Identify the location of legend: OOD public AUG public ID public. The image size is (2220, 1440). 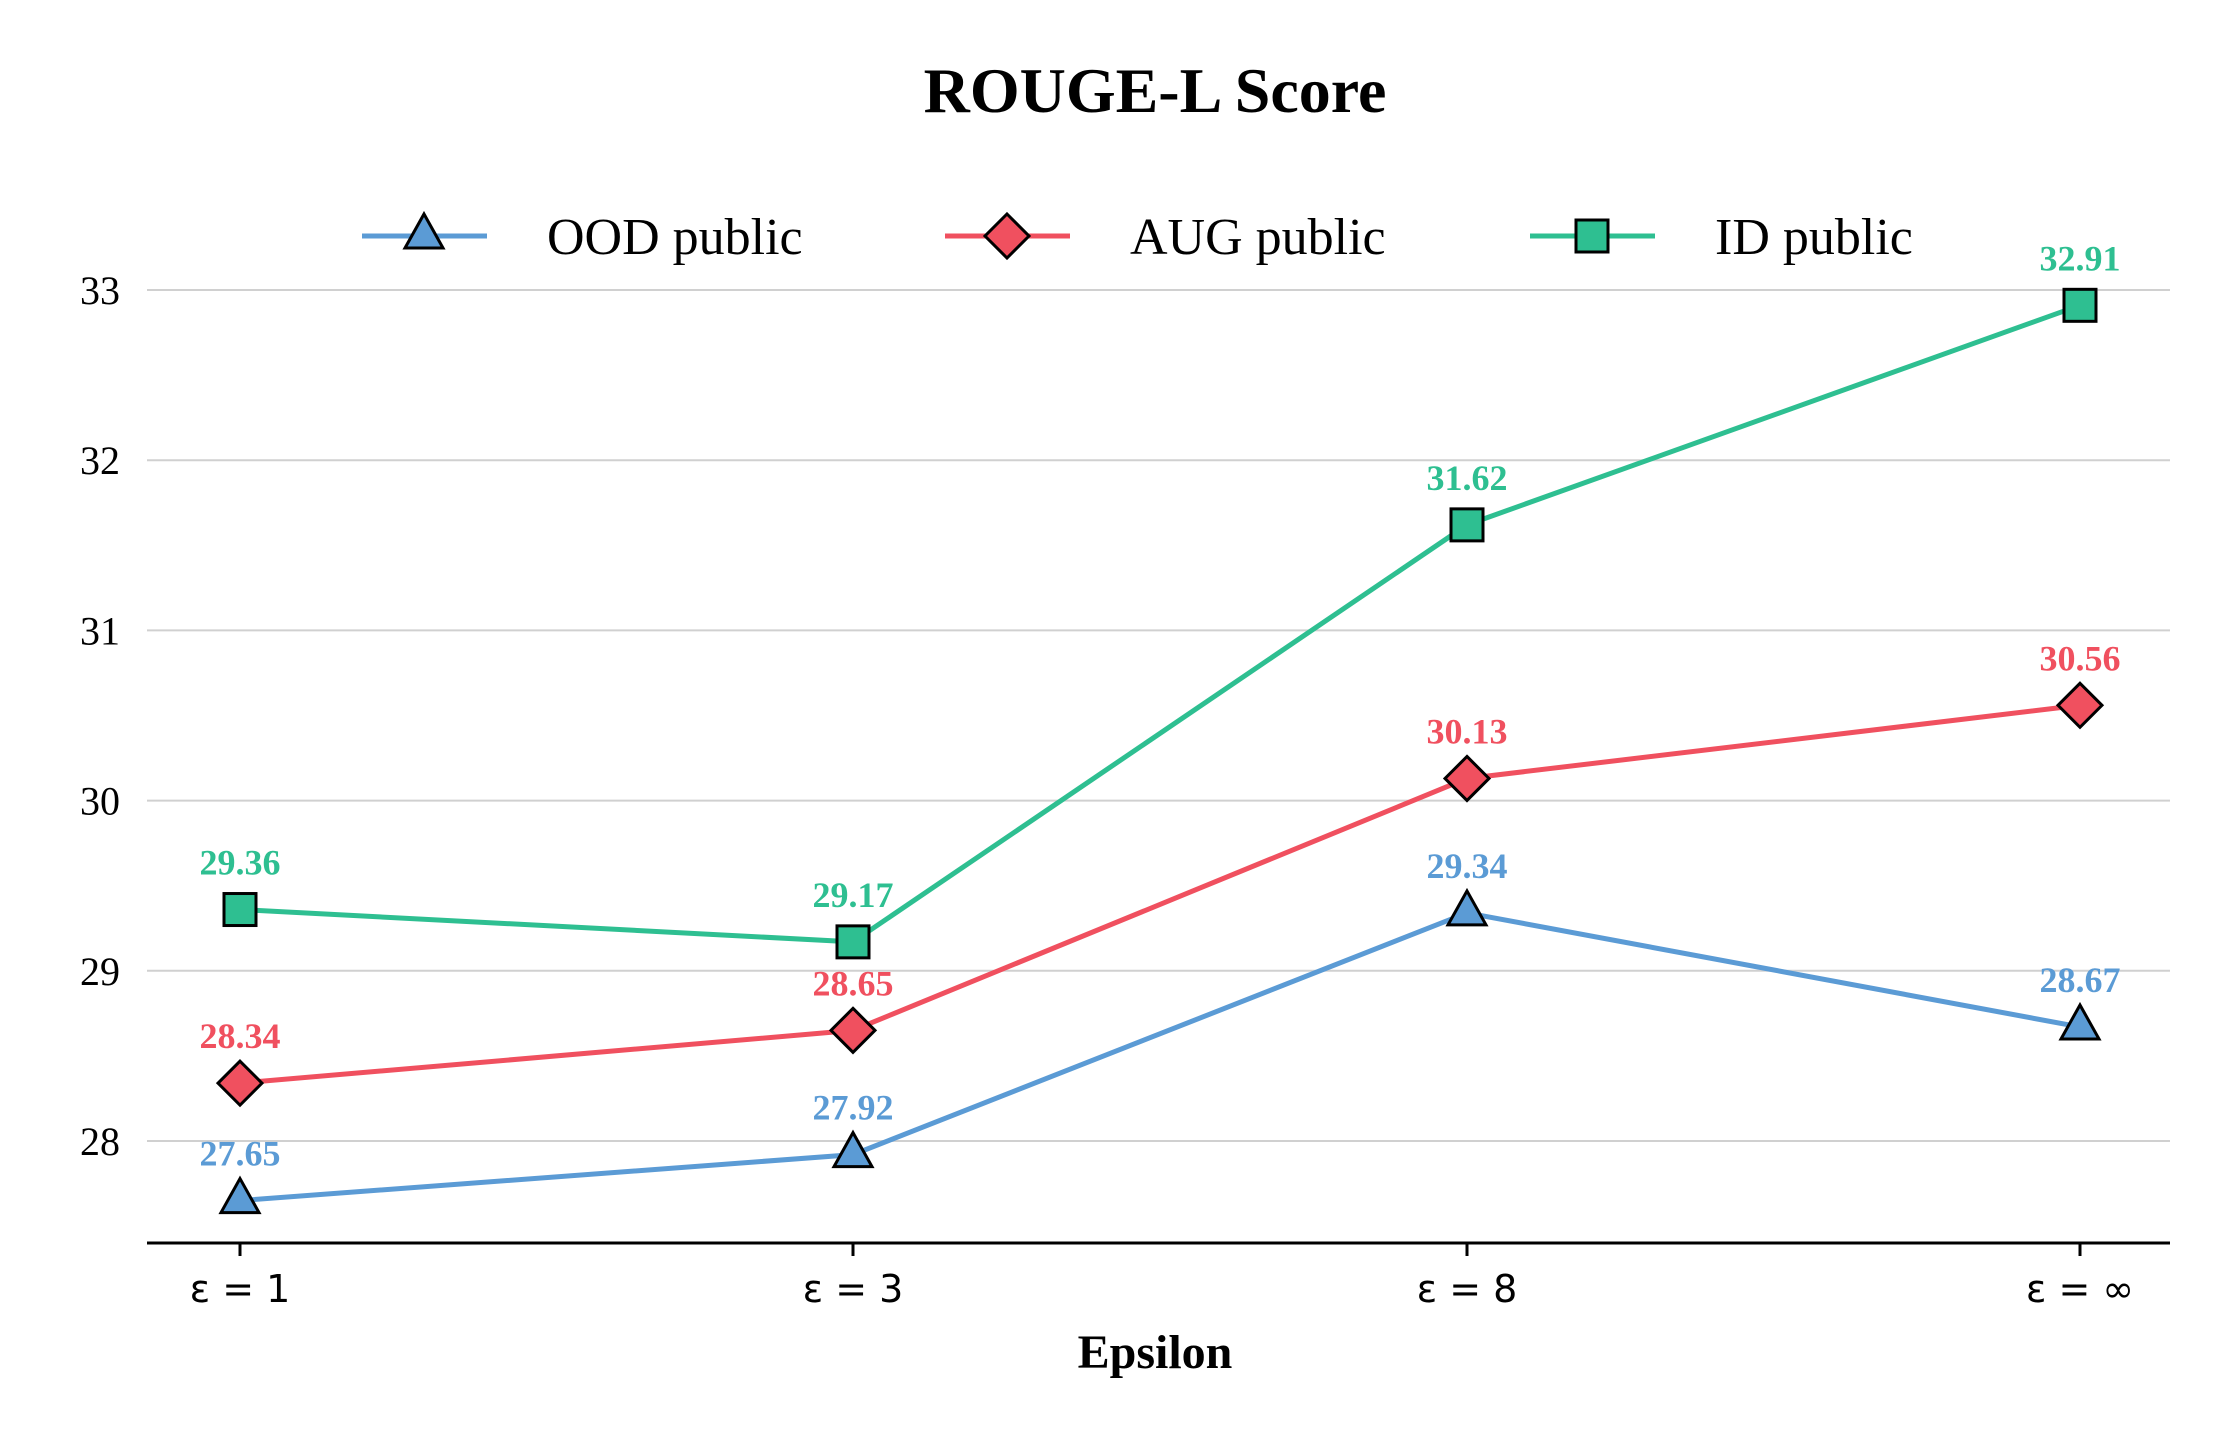
(1137, 237).